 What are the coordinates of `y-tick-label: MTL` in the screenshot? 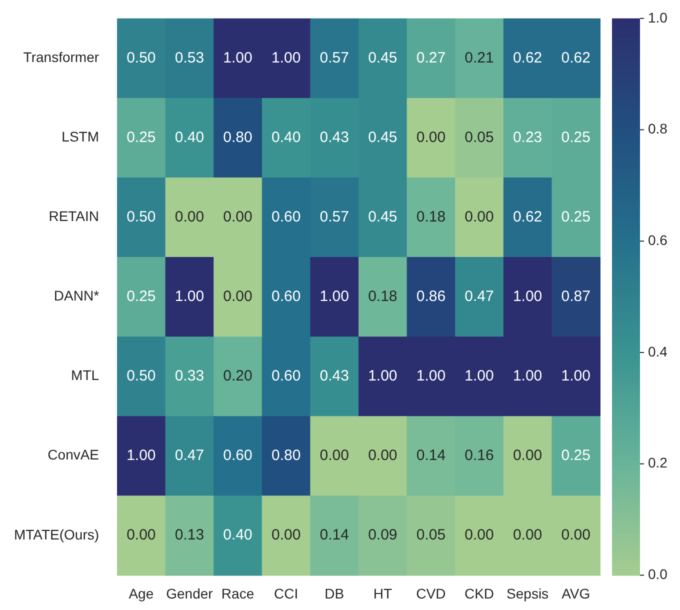 It's located at (85, 375).